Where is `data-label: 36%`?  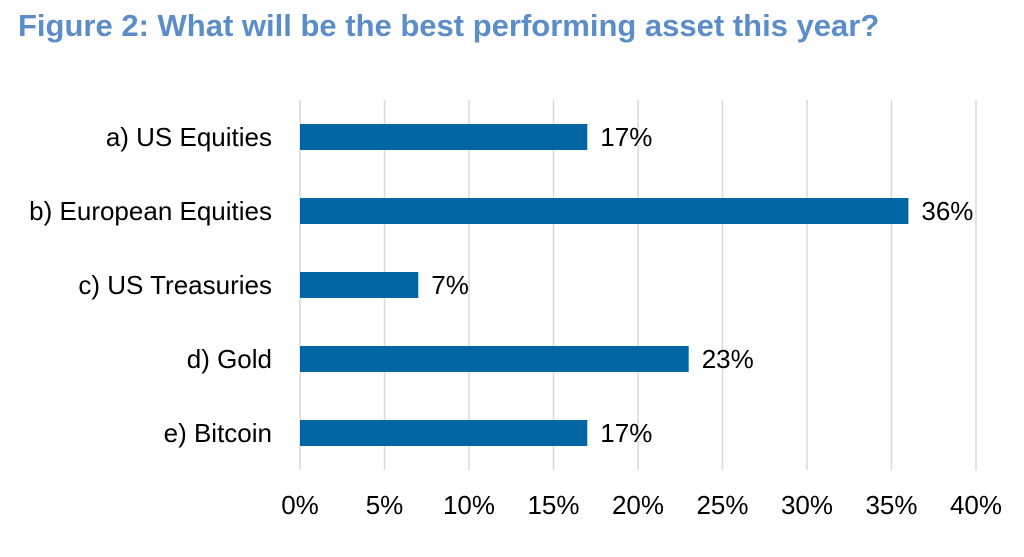 data-label: 36% is located at coordinates (947, 211).